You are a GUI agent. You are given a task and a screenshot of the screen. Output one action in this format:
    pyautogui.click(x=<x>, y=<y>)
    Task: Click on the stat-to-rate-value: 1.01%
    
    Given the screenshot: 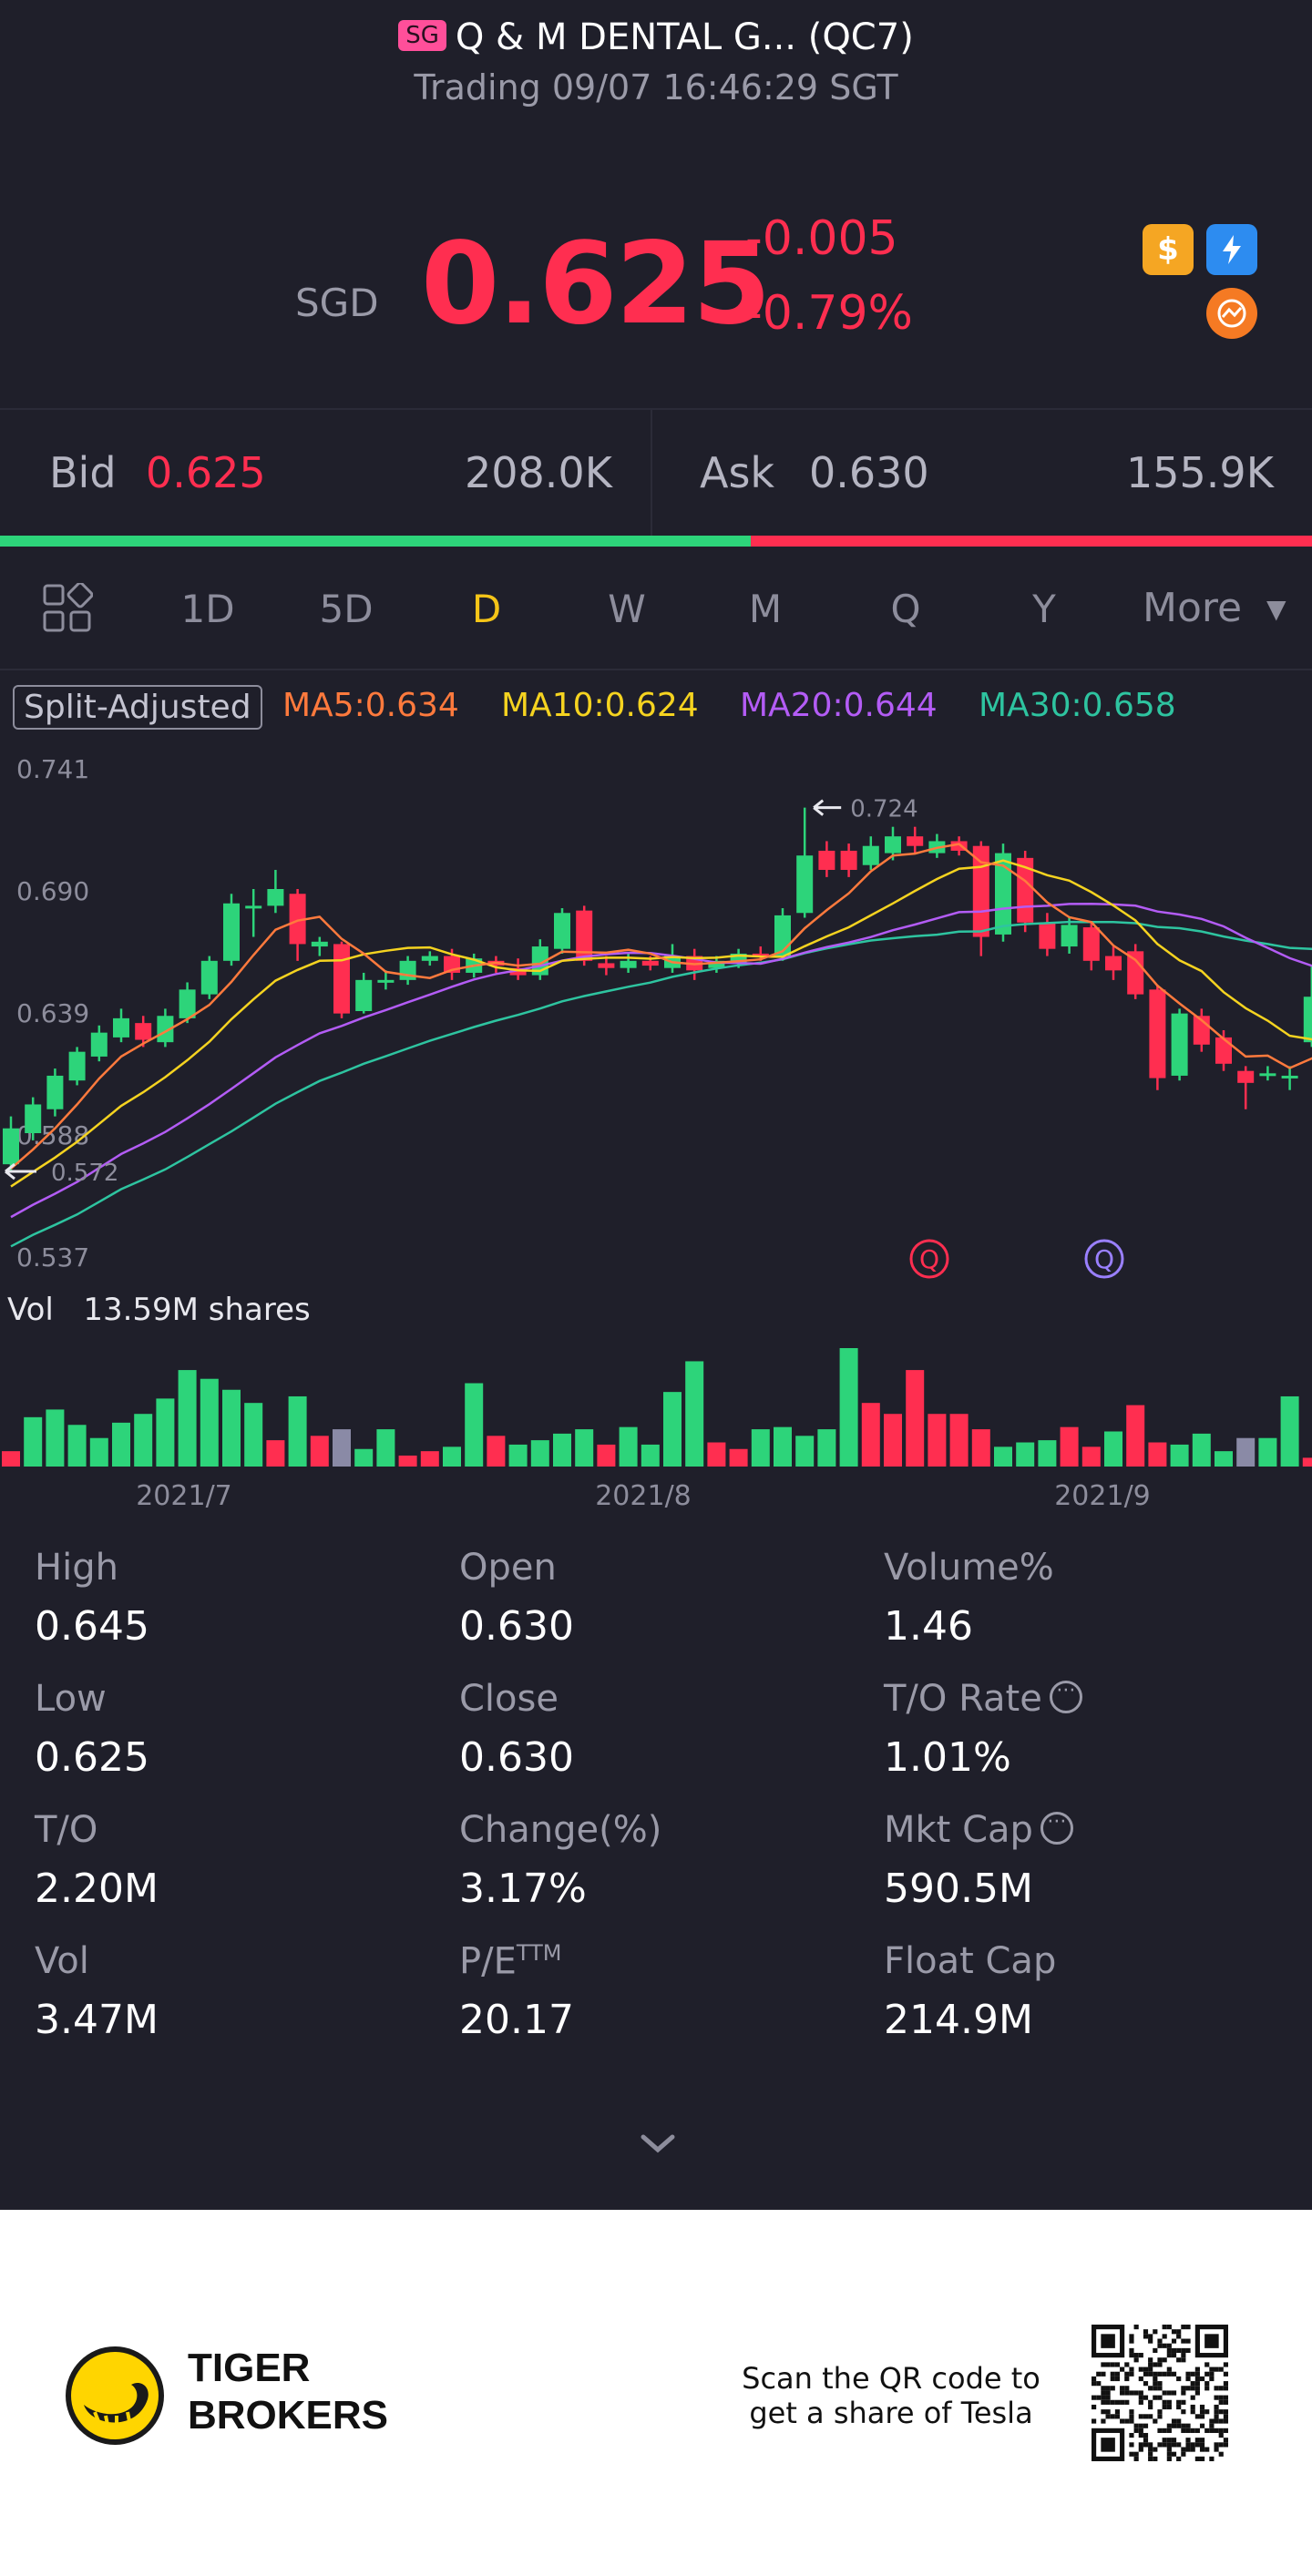 What is the action you would take?
    pyautogui.click(x=947, y=1757)
    